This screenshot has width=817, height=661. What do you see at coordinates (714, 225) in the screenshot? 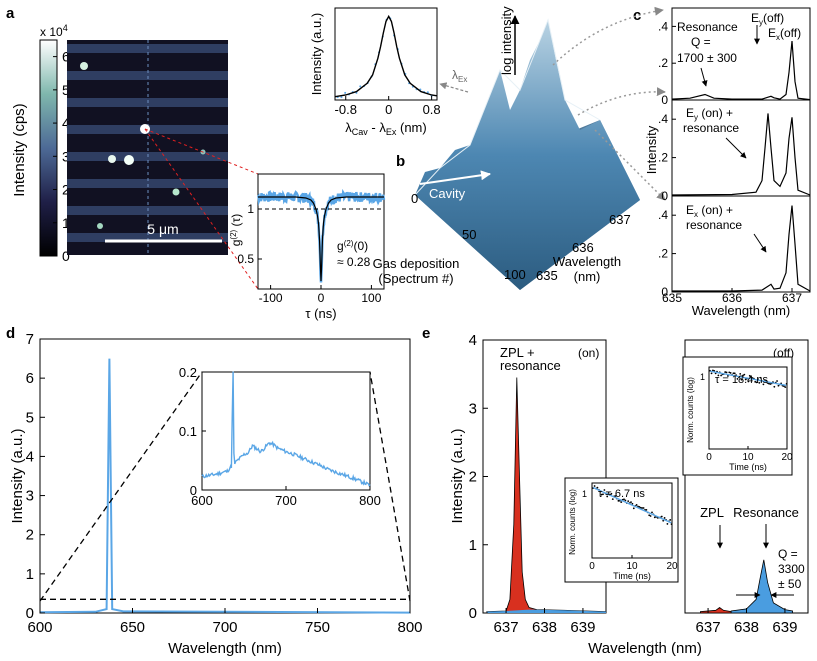
I see `c-bottom-label-line2: resonance` at bounding box center [714, 225].